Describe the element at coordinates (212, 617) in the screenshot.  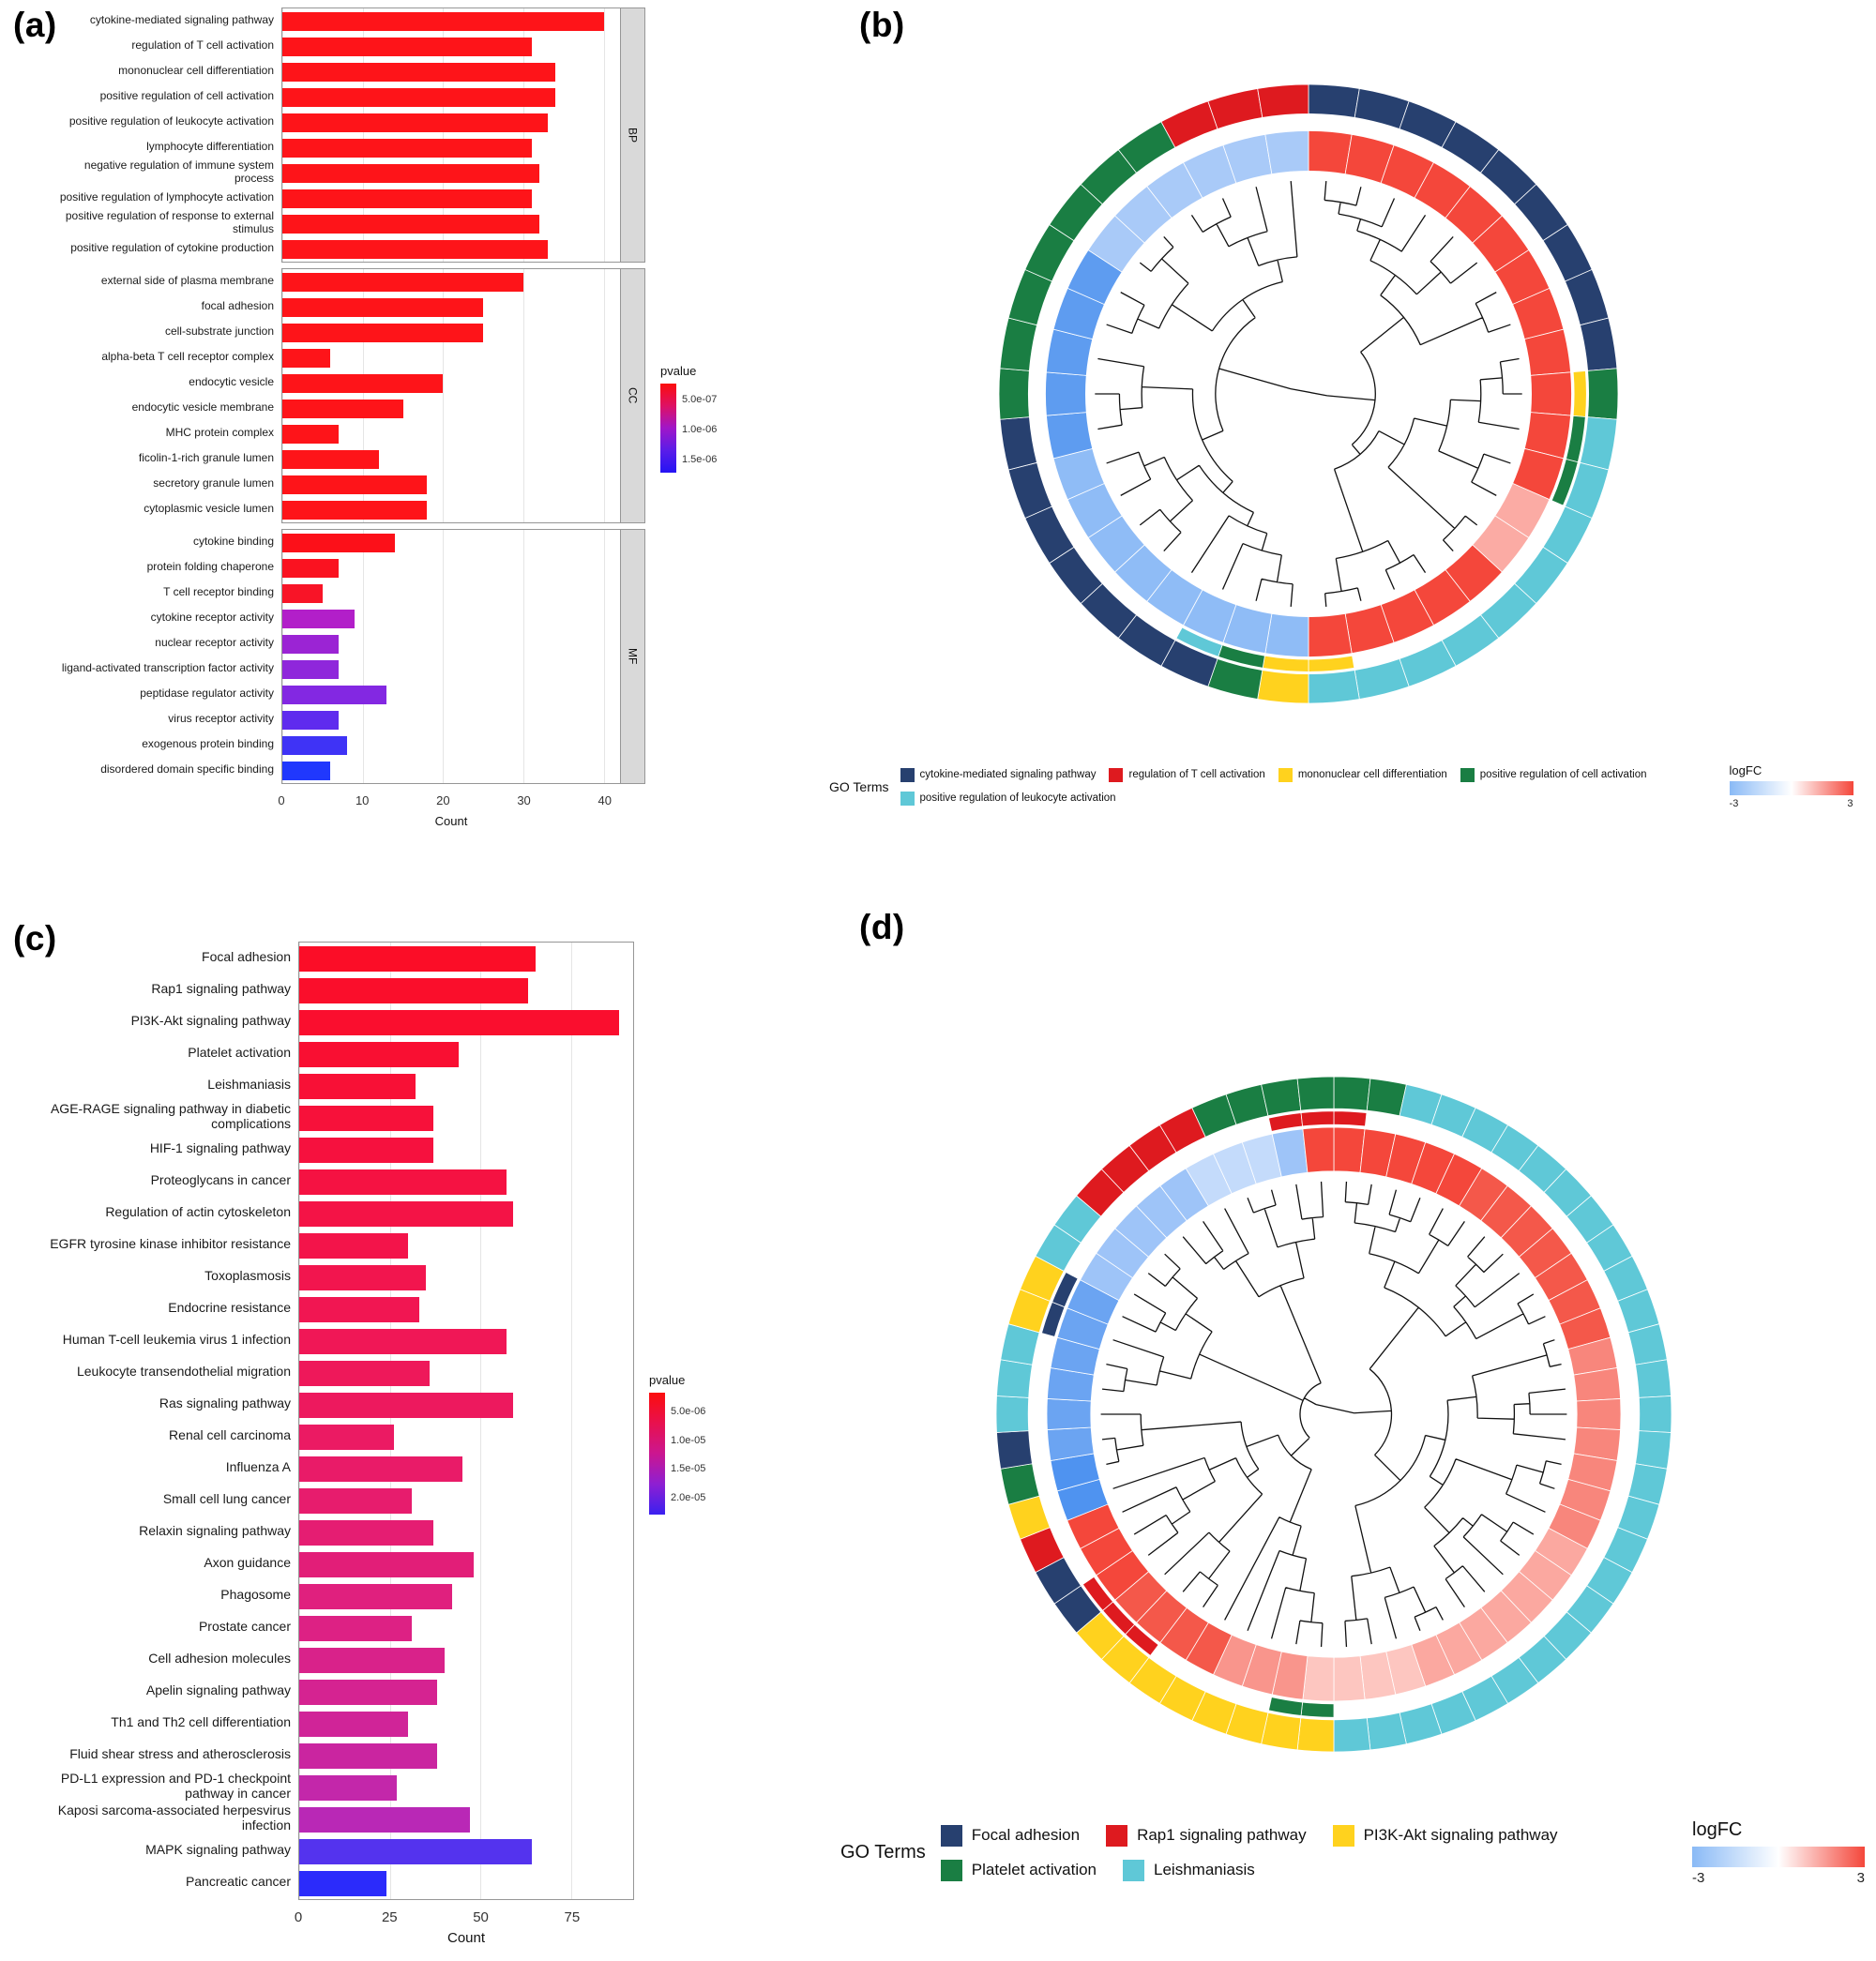
I see `bar-label: cytokine receptor activity` at that location.